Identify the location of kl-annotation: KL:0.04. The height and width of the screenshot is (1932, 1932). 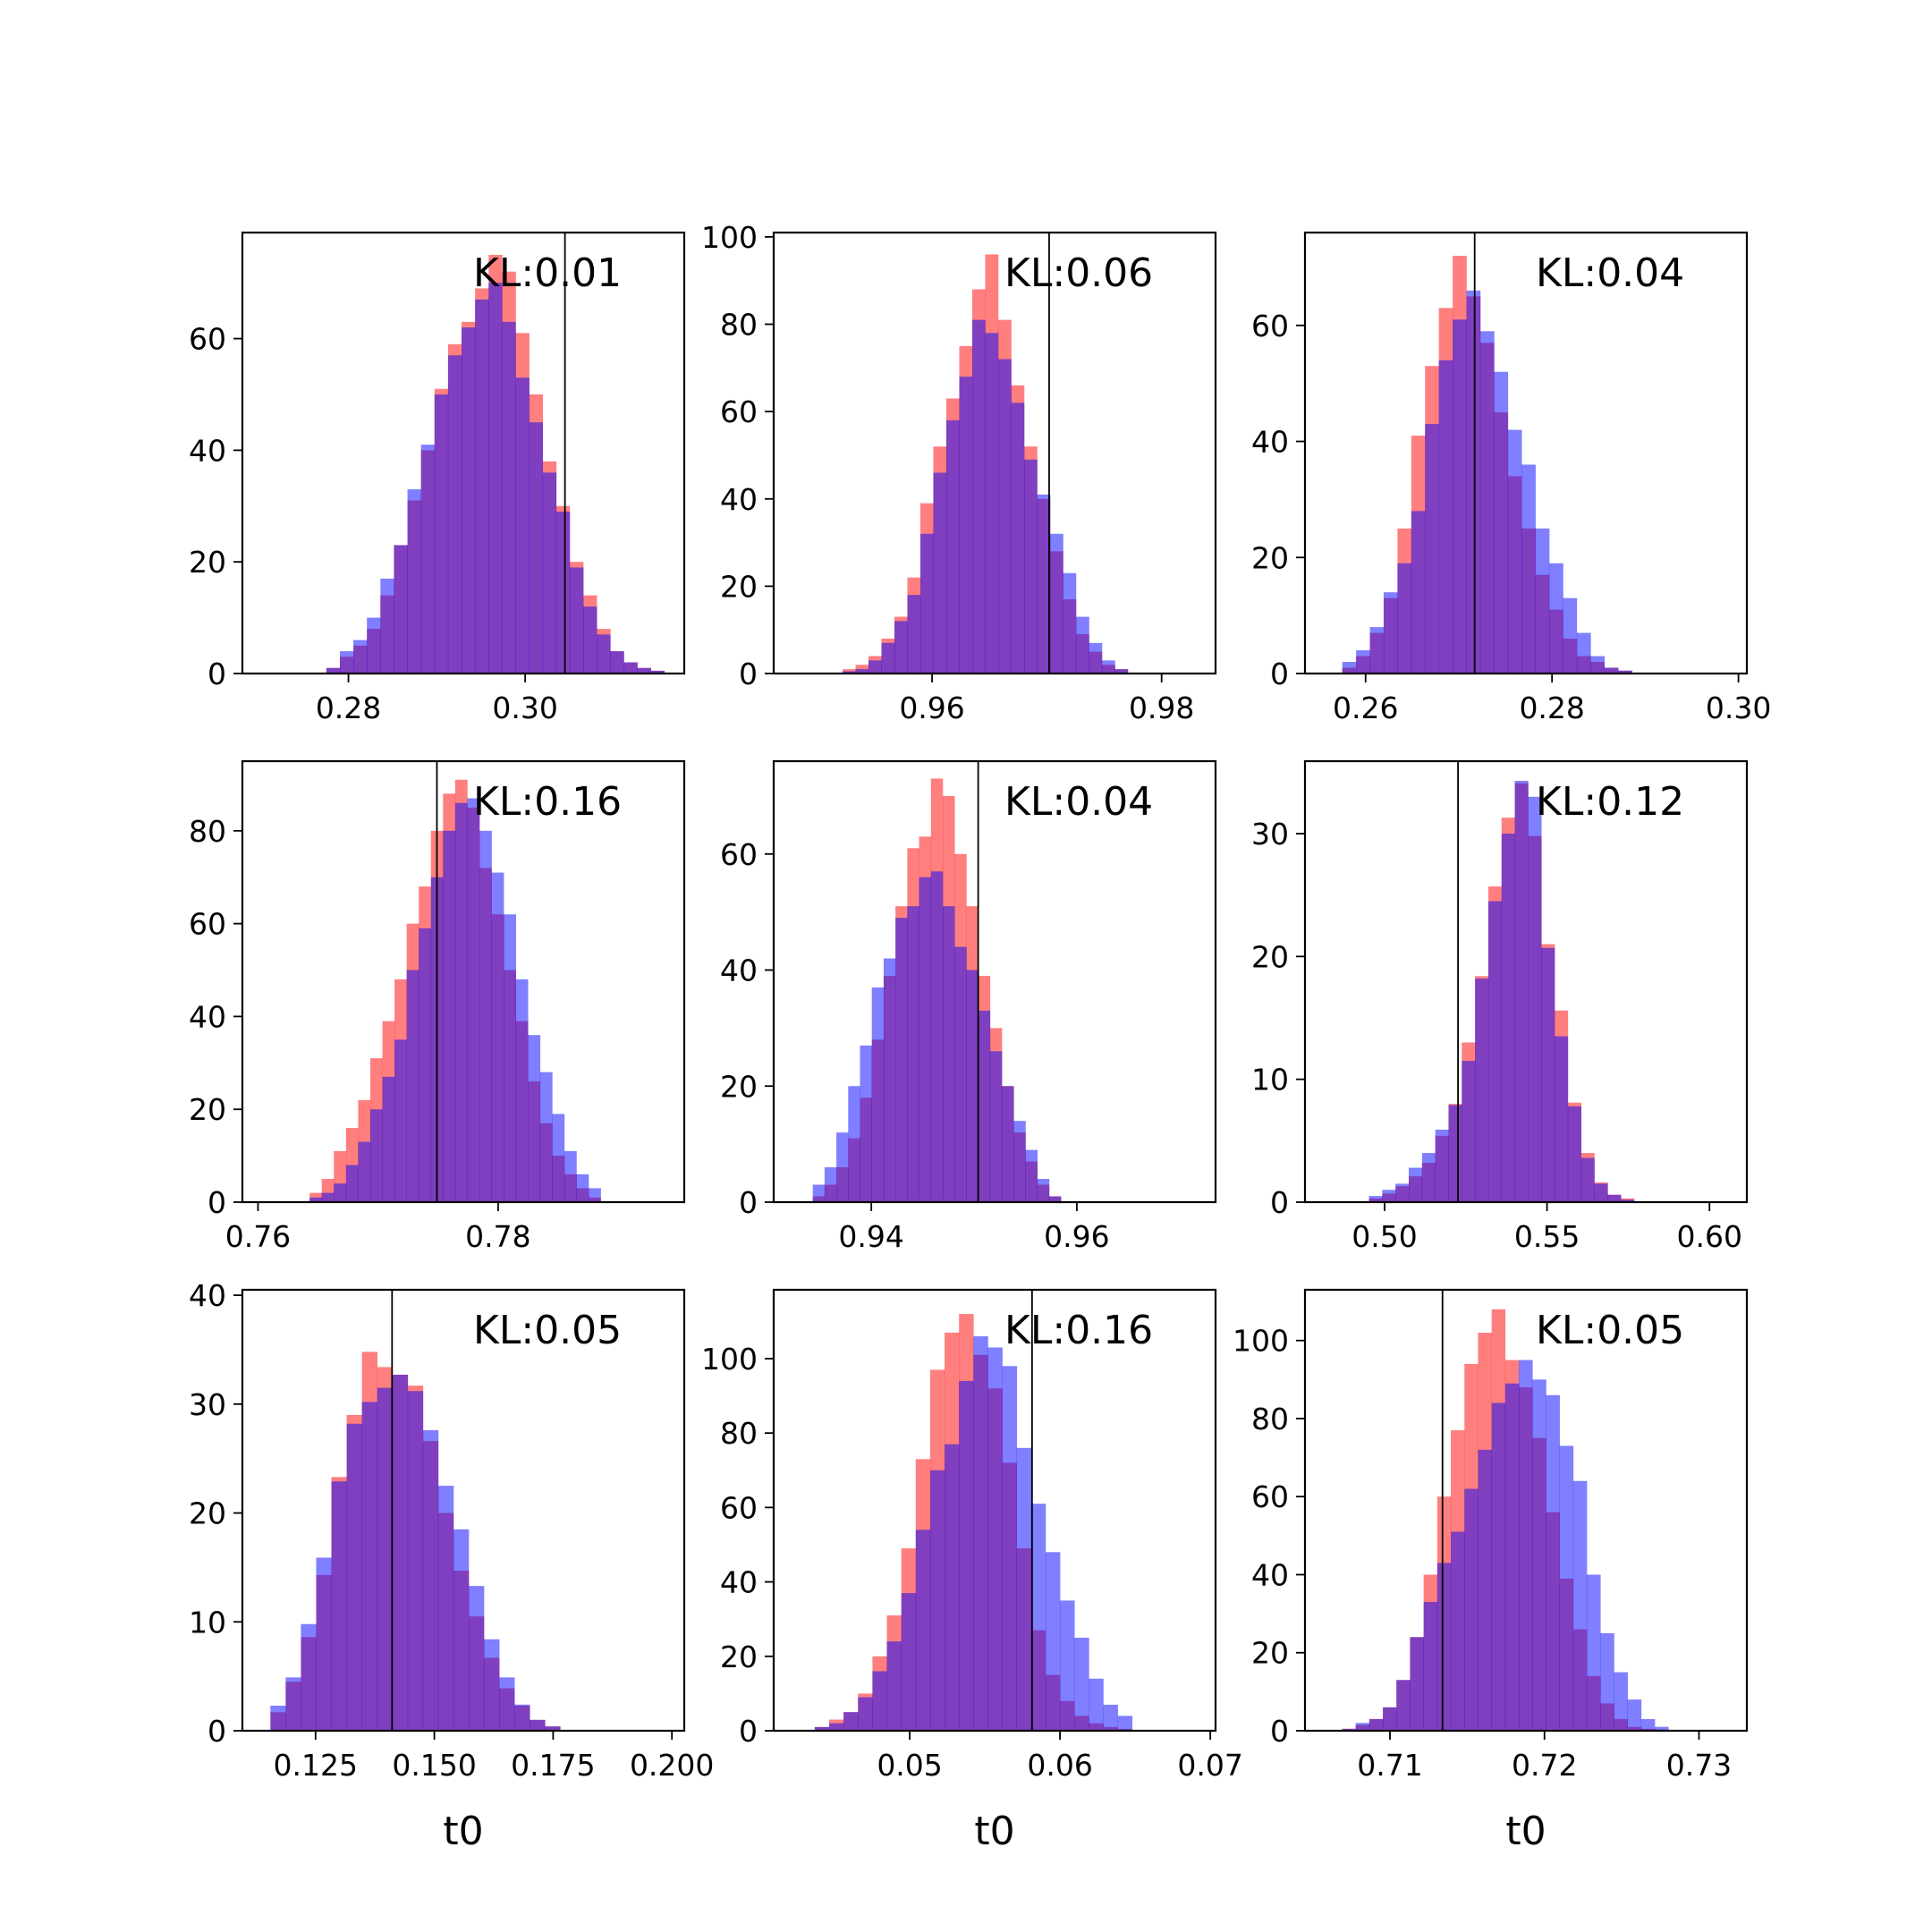
(1610, 273).